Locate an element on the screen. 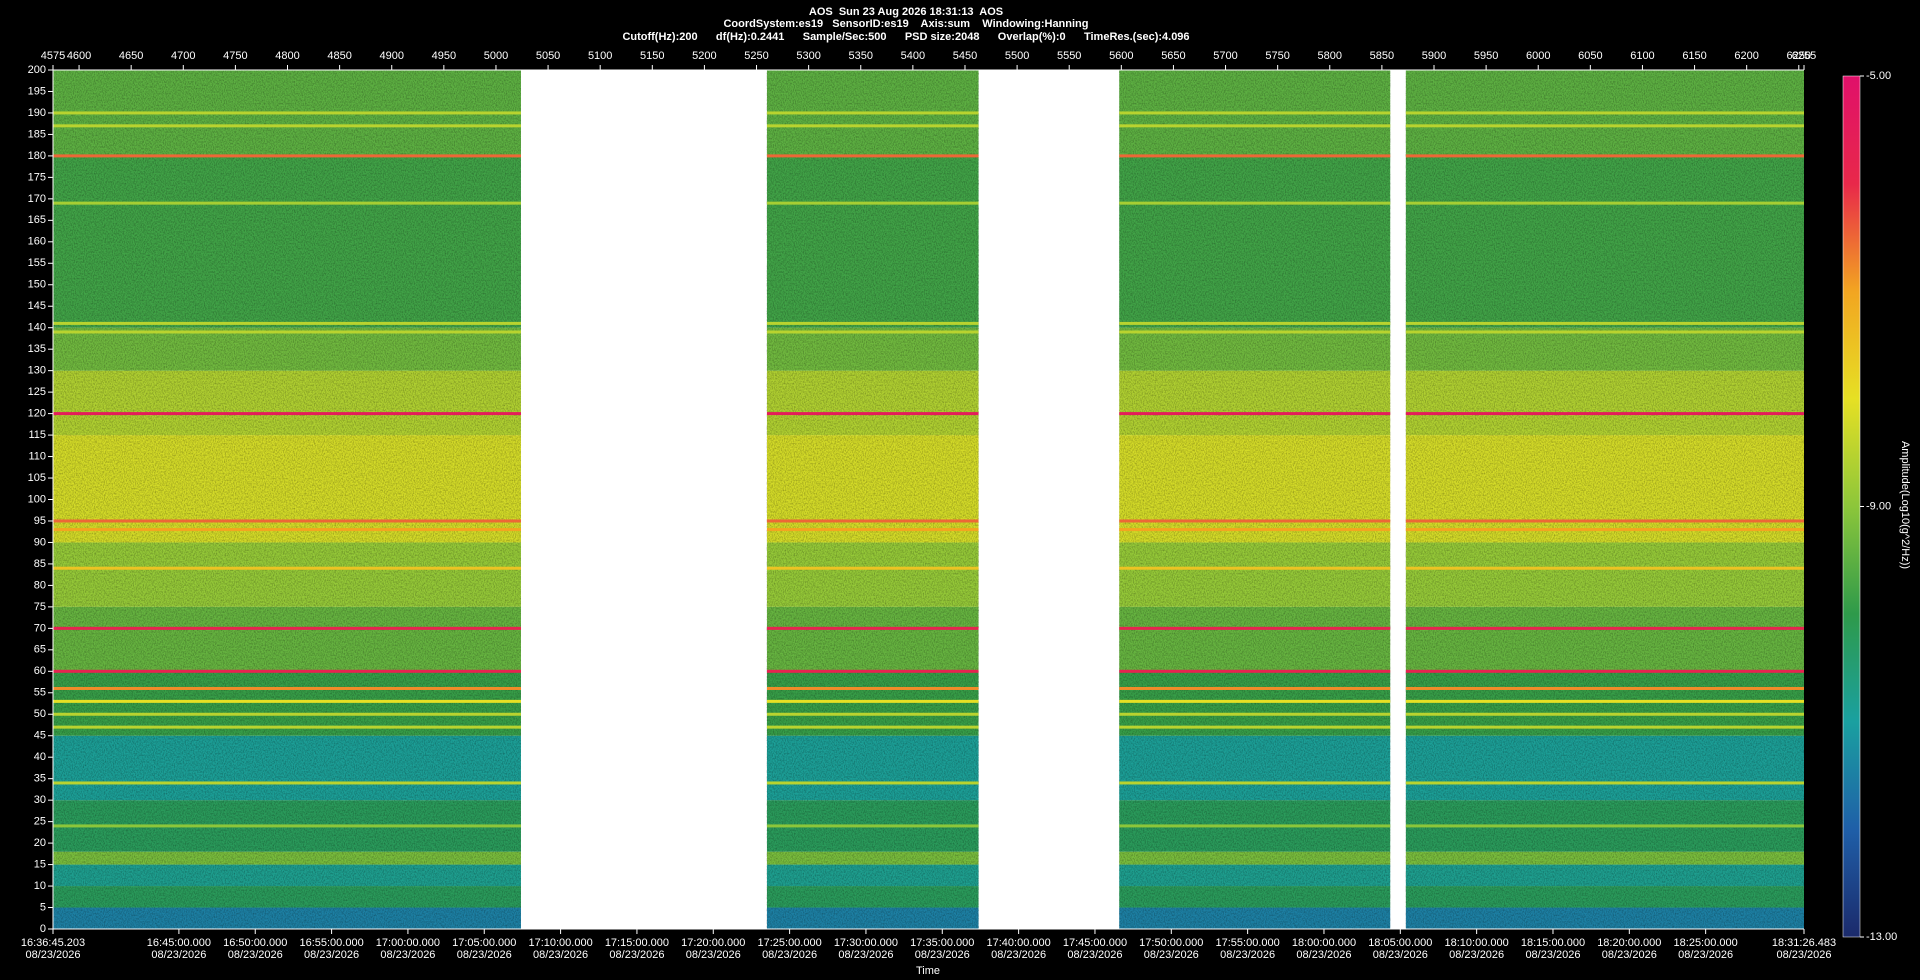 Image resolution: width=1920 pixels, height=980 pixels. y-tick-label: 40 is located at coordinates (40, 757).